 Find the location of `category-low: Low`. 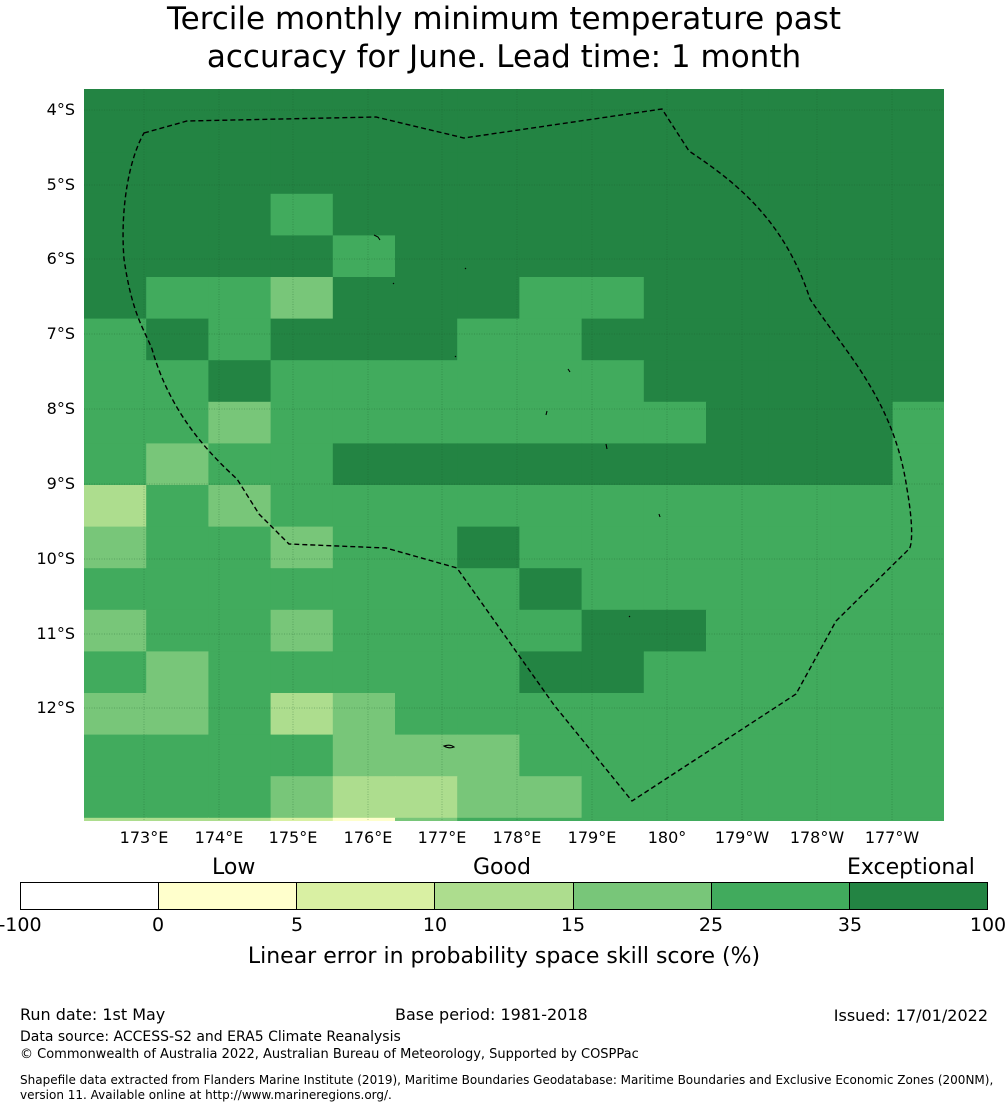

category-low: Low is located at coordinates (234, 867).